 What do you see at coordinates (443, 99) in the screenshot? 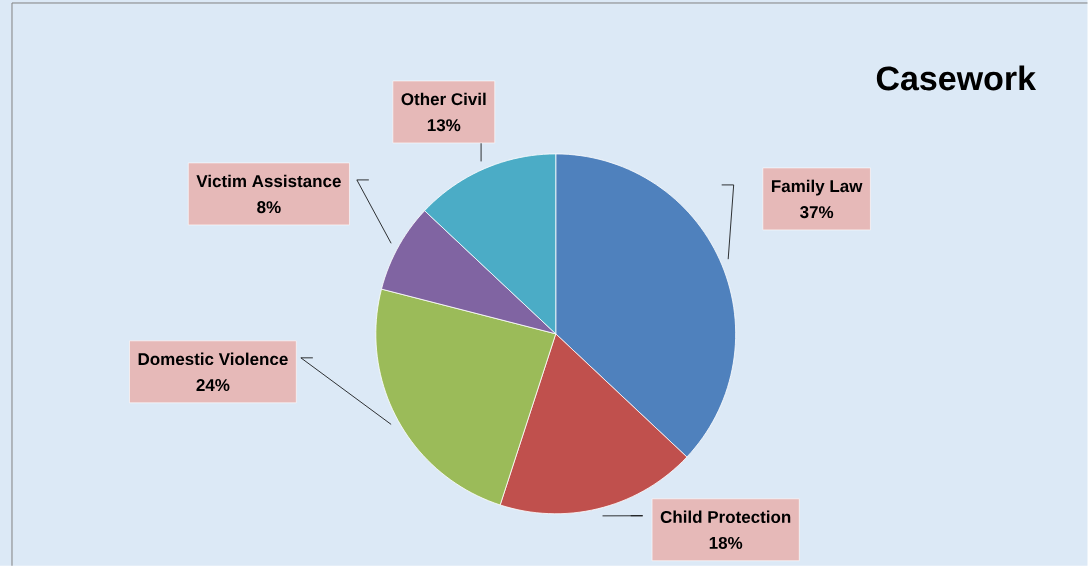
I see `slice-label: Other Civil` at bounding box center [443, 99].